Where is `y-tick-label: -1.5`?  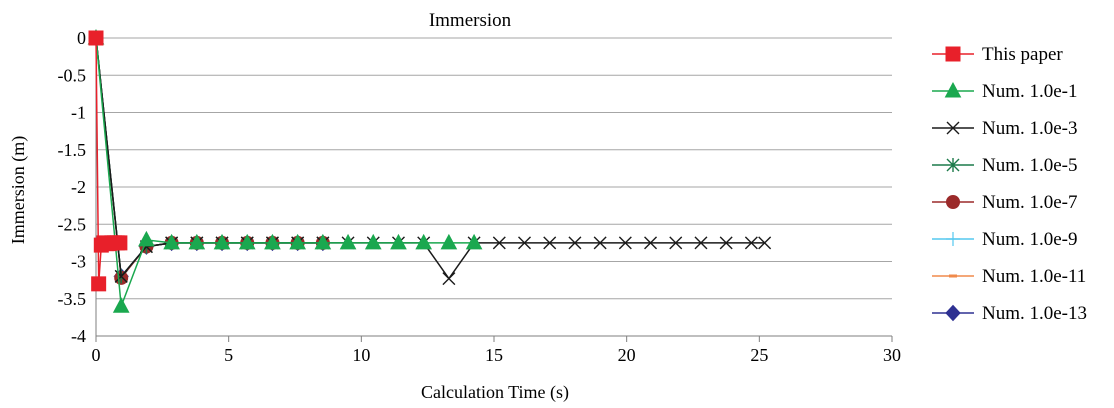
y-tick-label: -1.5 is located at coordinates (72, 150).